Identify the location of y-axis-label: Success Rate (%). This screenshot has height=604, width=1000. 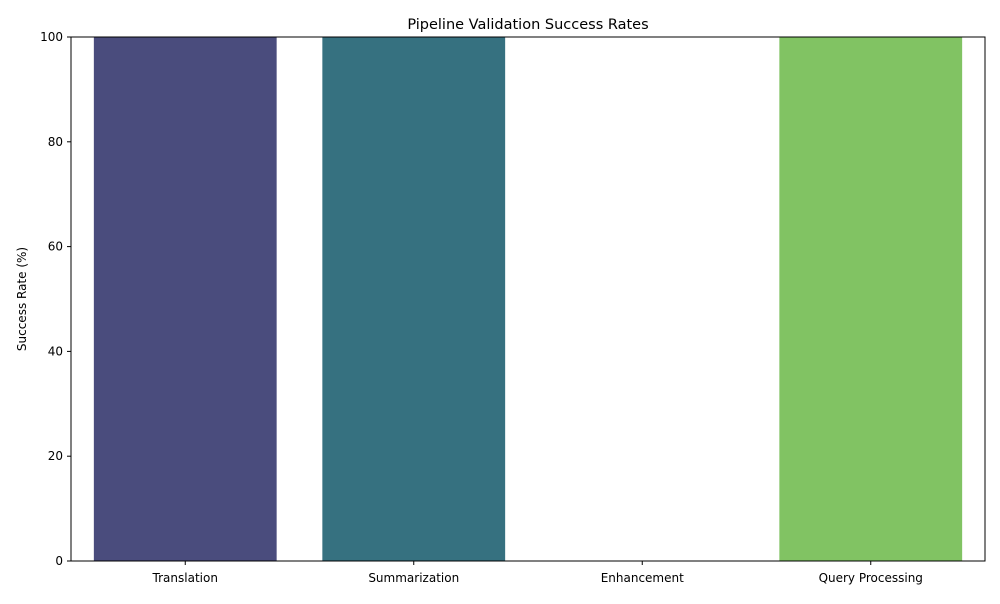
(22, 299).